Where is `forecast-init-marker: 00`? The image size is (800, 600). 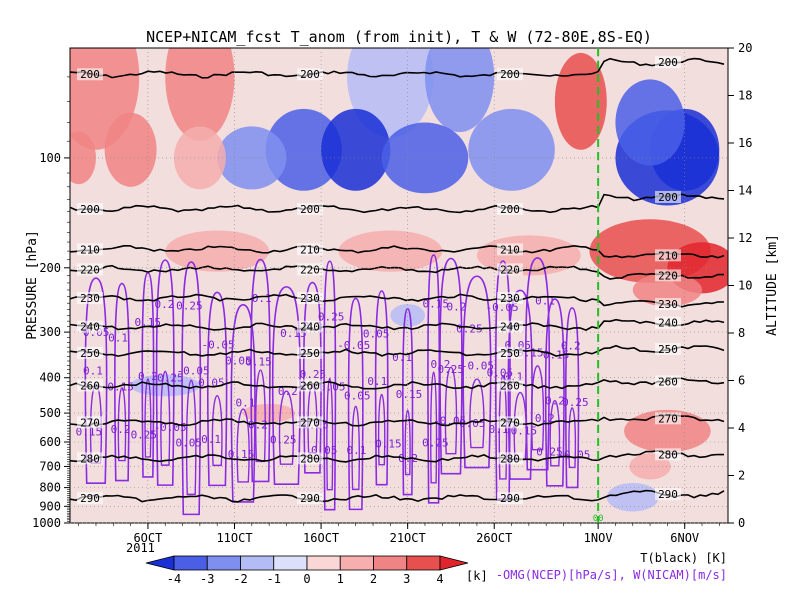
forecast-init-marker: 00 is located at coordinates (598, 519).